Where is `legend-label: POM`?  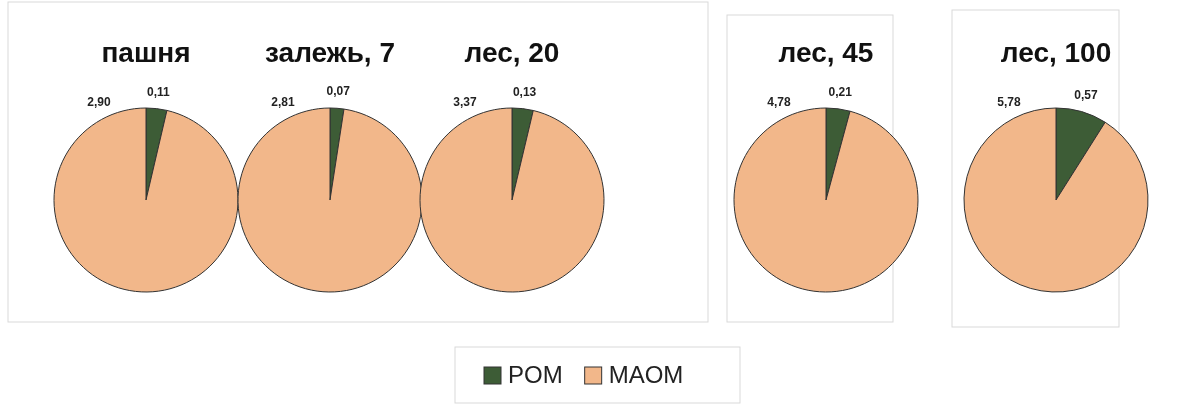 legend-label: POM is located at coordinates (535, 374).